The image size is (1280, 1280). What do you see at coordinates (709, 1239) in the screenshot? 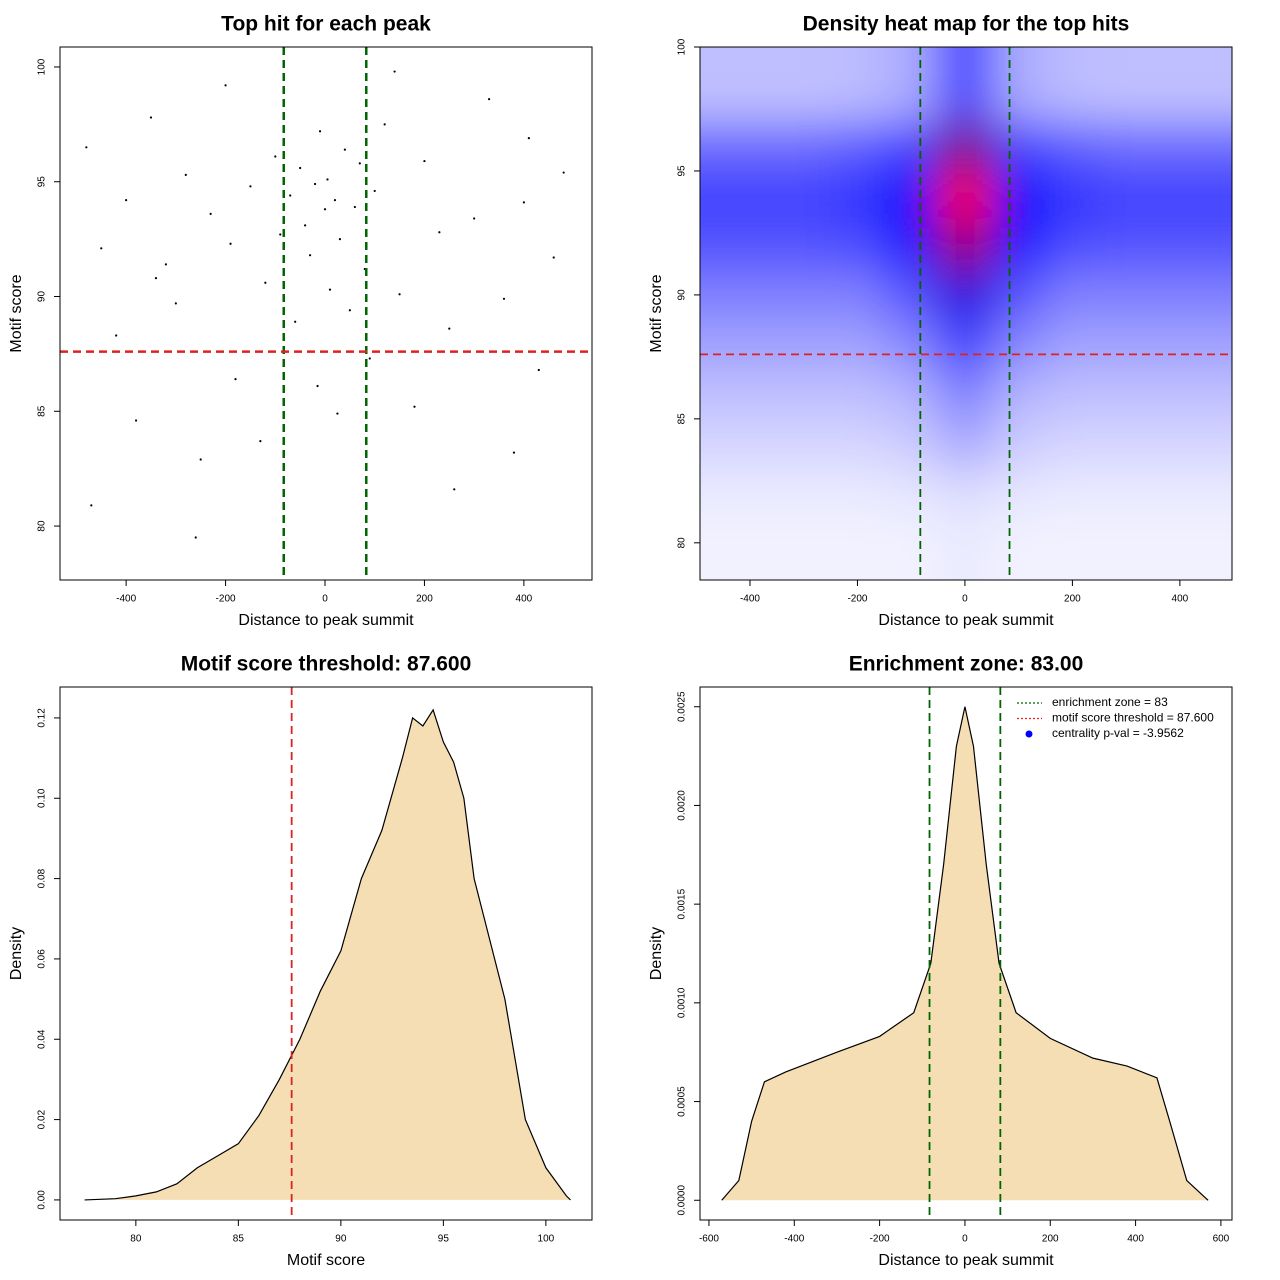
I see `x-tick-label: -600` at bounding box center [709, 1239].